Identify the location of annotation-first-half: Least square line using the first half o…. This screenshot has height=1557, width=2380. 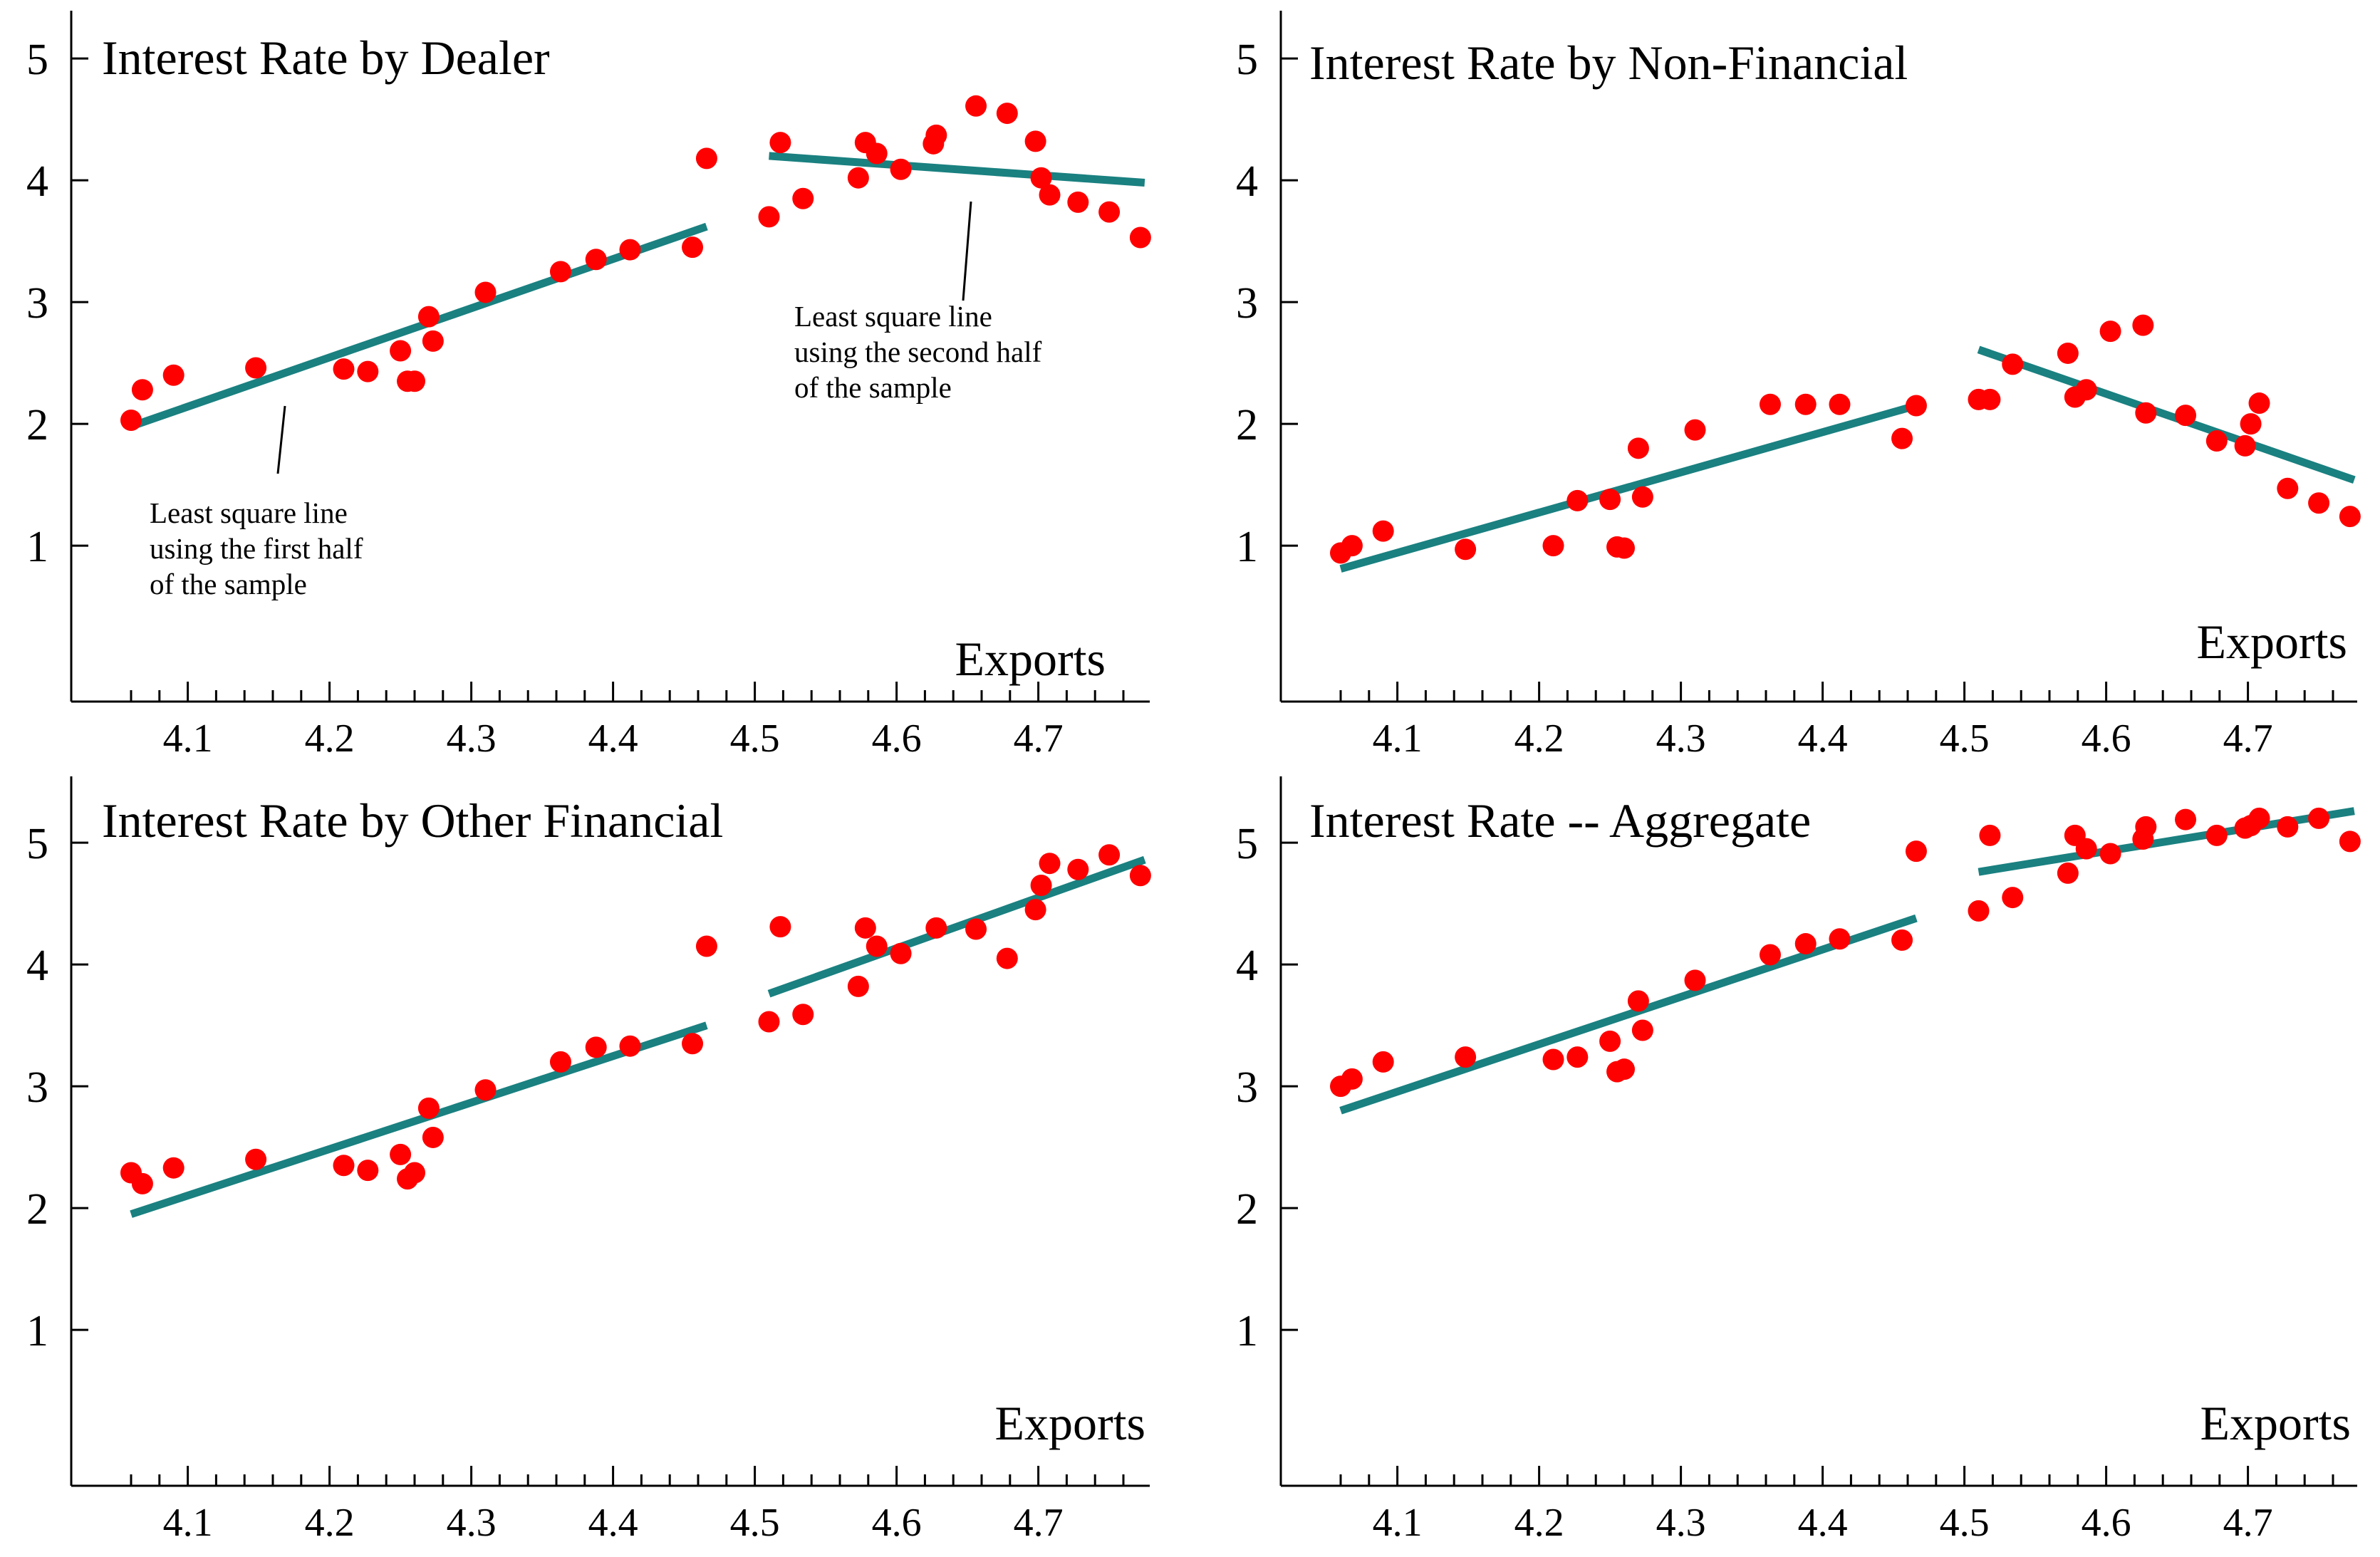
(256, 502).